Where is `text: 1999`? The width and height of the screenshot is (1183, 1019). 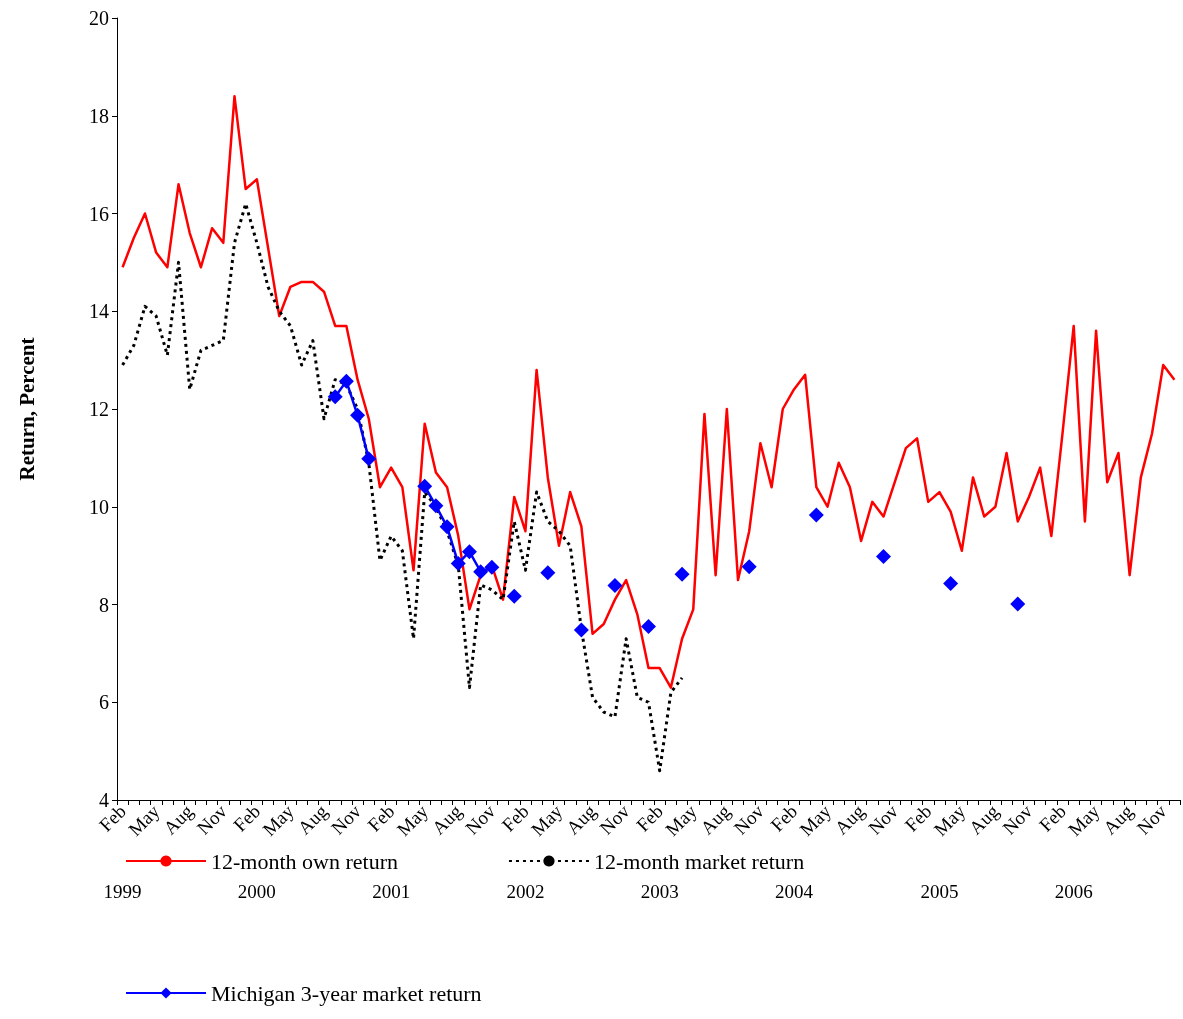 text: 1999 is located at coordinates (122, 891).